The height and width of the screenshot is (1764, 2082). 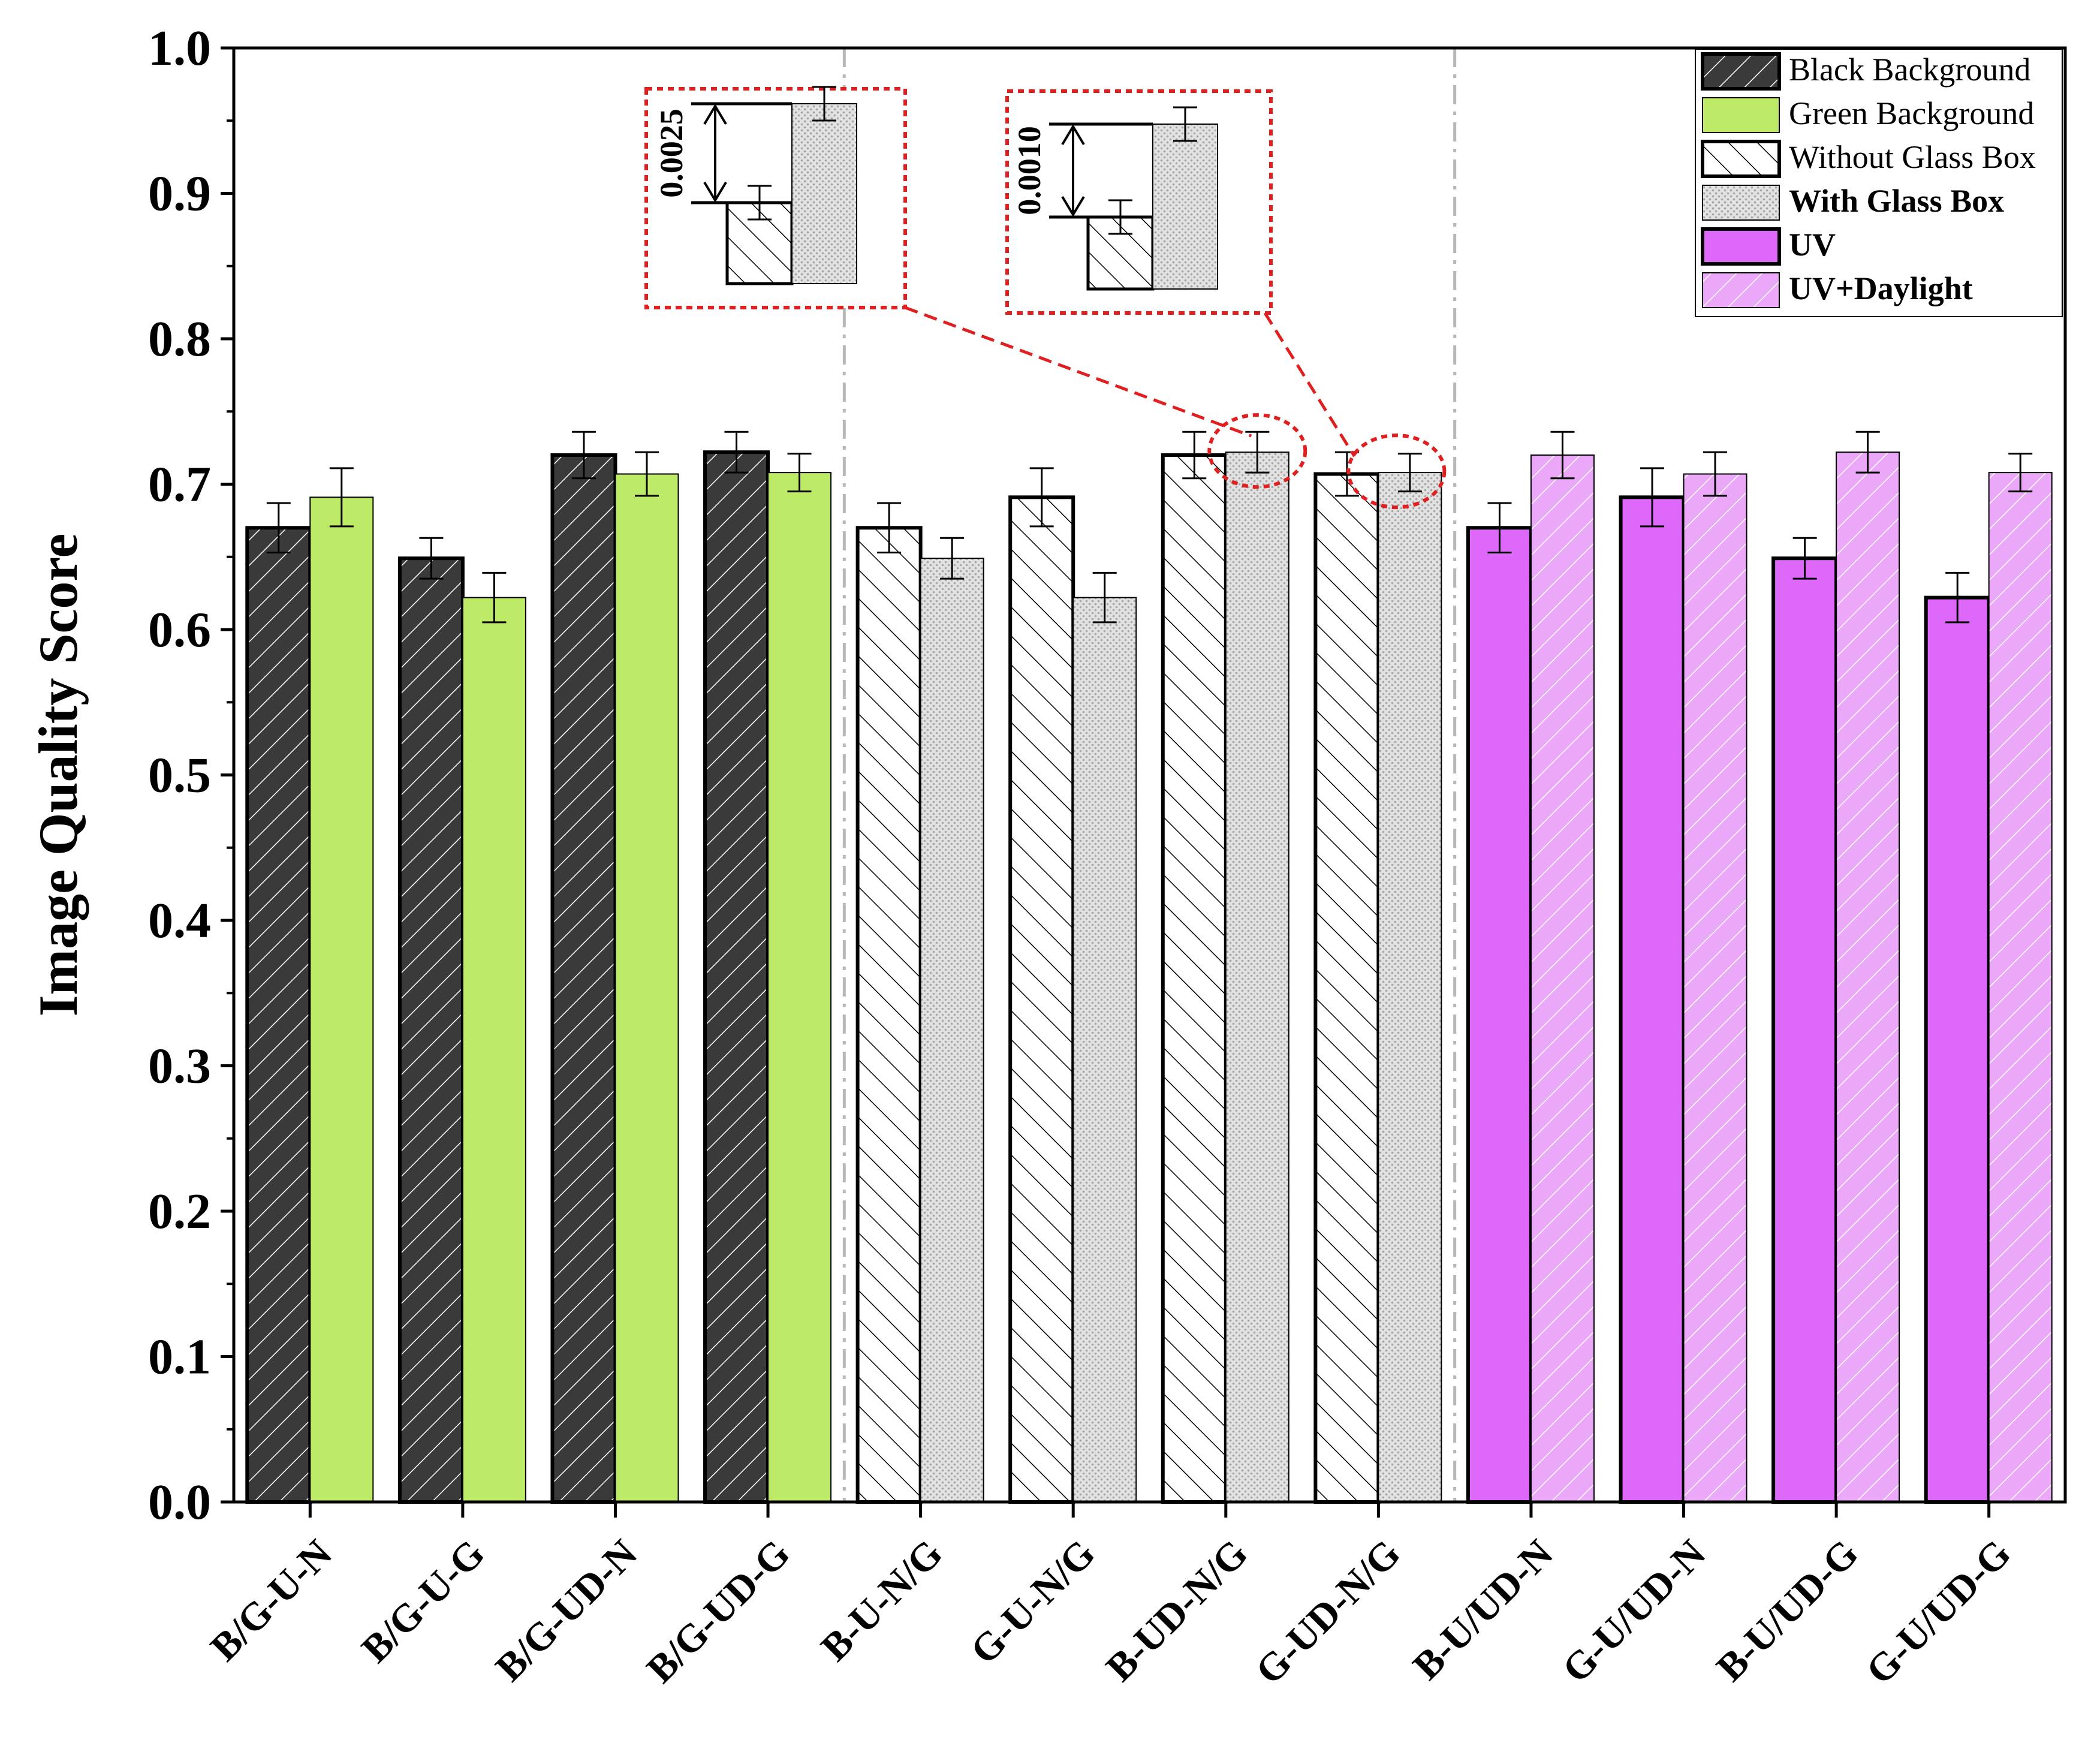 I want to click on bar-b-u-ud-g-uv-daylight-group, so click(x=1868, y=977).